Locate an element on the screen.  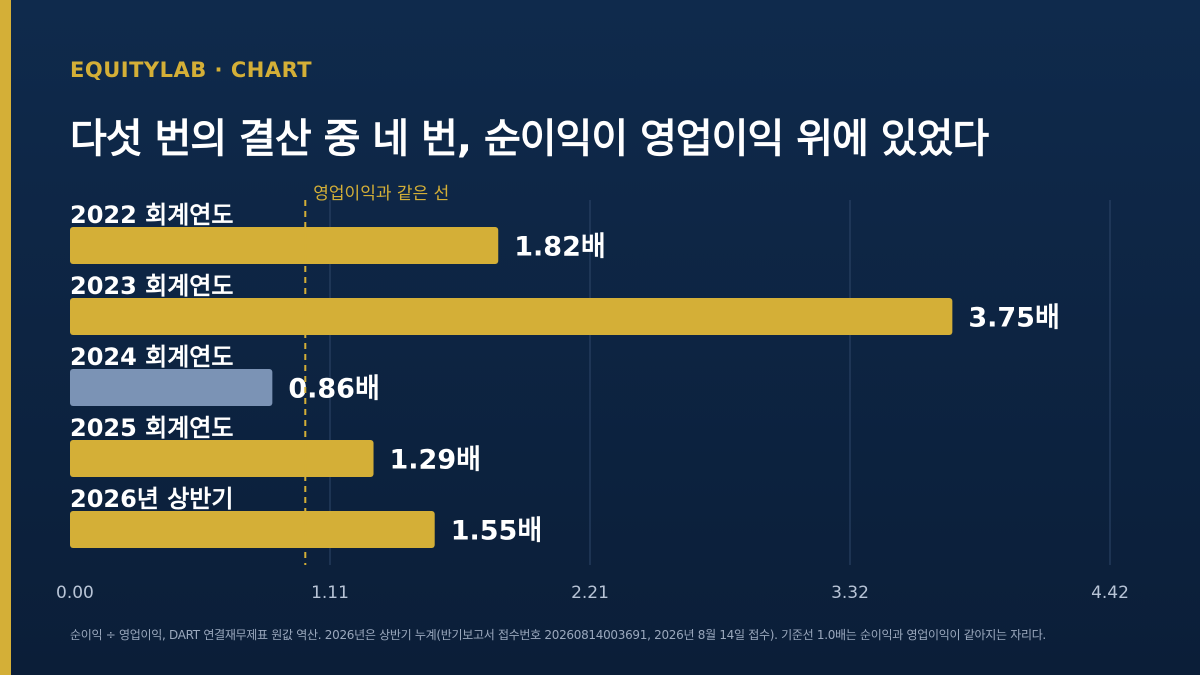
chart-headline: 다섯 번의 결산 중 네 번, 순이익이 영업이익 위에 있었다 is located at coordinates (529, 139).